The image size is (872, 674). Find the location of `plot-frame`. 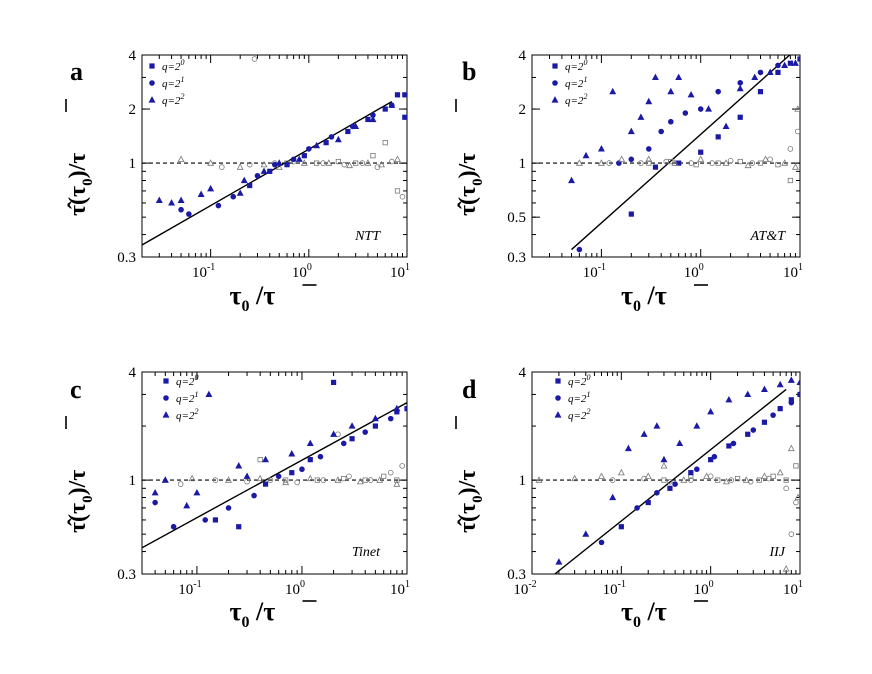

plot-frame is located at coordinates (274, 156).